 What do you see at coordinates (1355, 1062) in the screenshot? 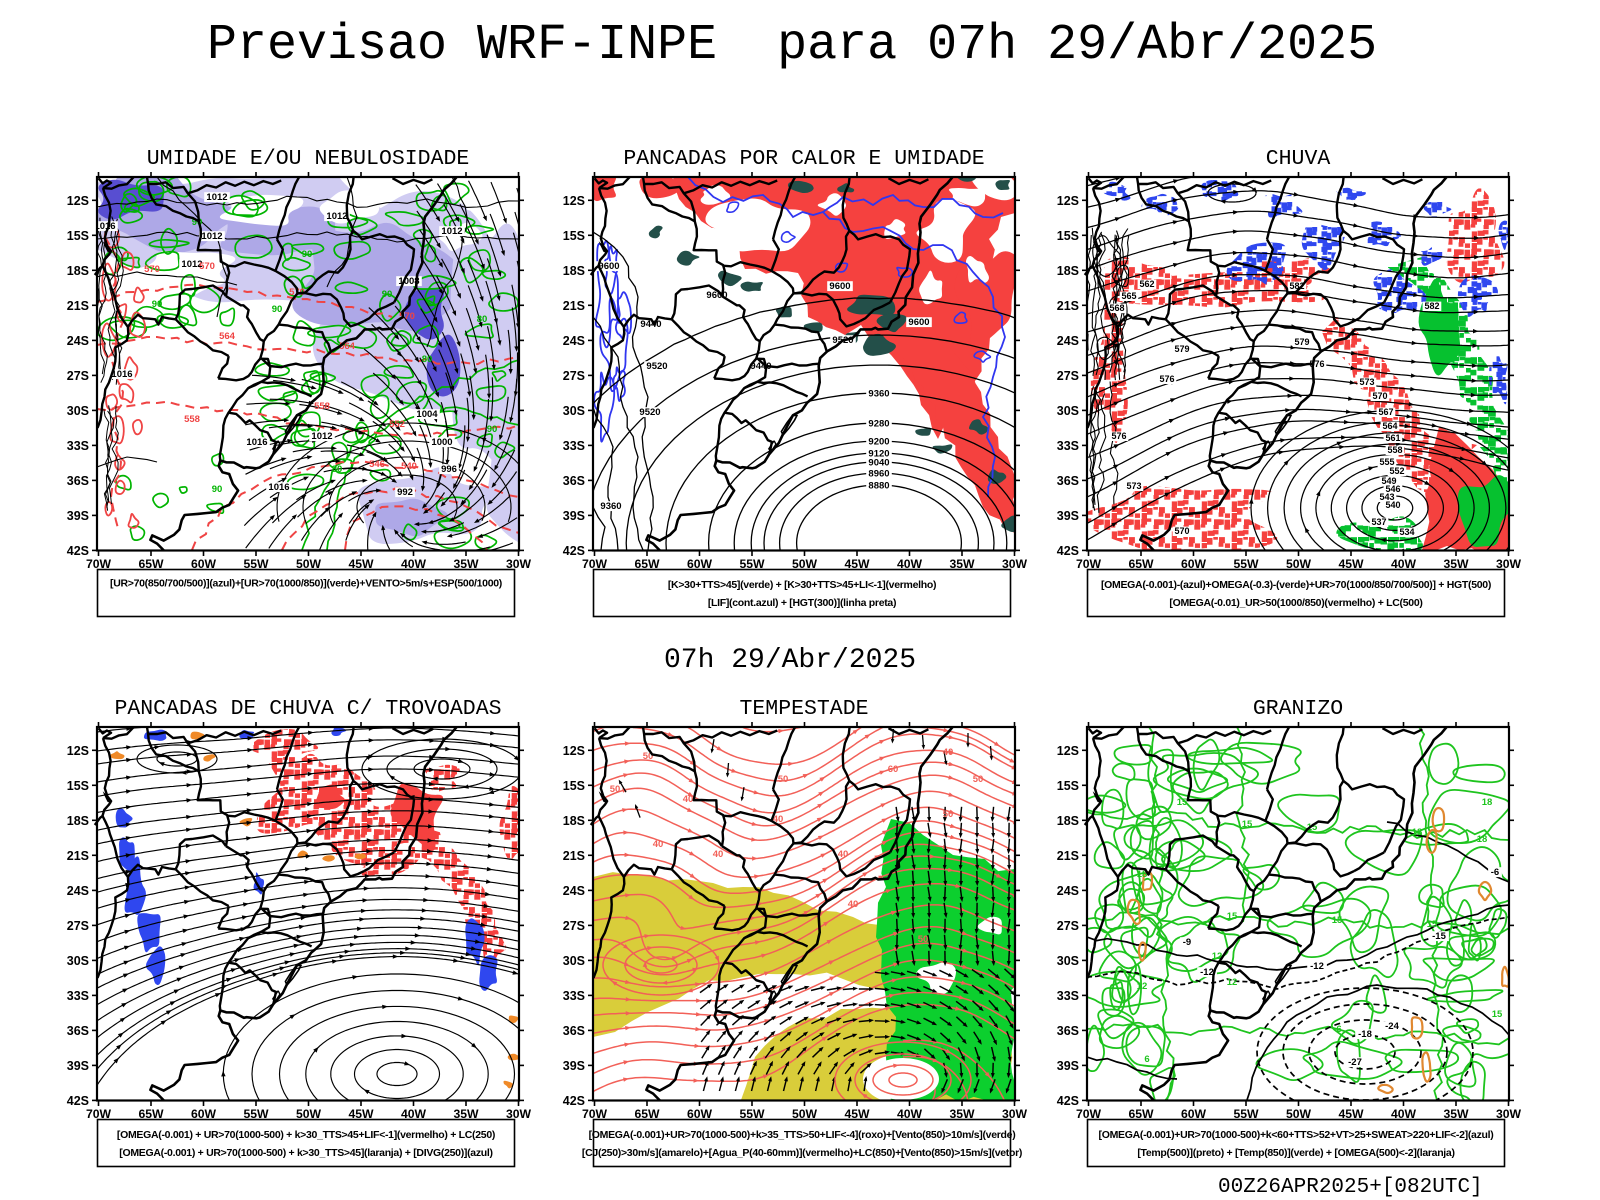
I see `svg-text: -27` at bounding box center [1355, 1062].